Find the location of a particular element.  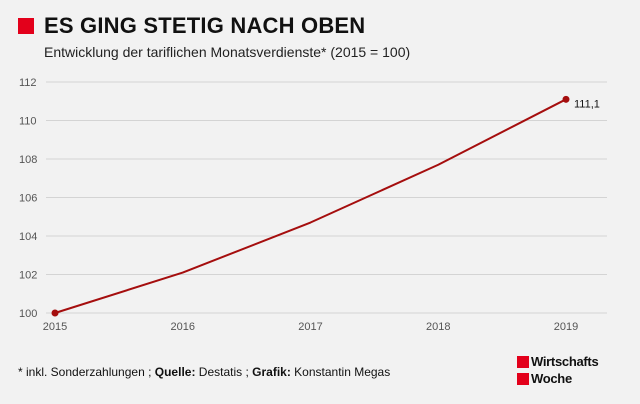

data-point-2019 is located at coordinates (566, 99).